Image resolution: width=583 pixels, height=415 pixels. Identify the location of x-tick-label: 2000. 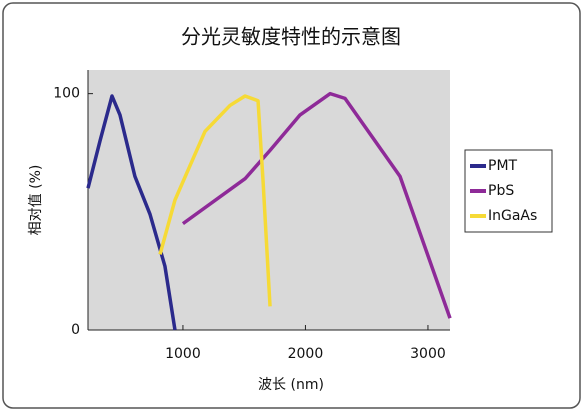
(306, 354).